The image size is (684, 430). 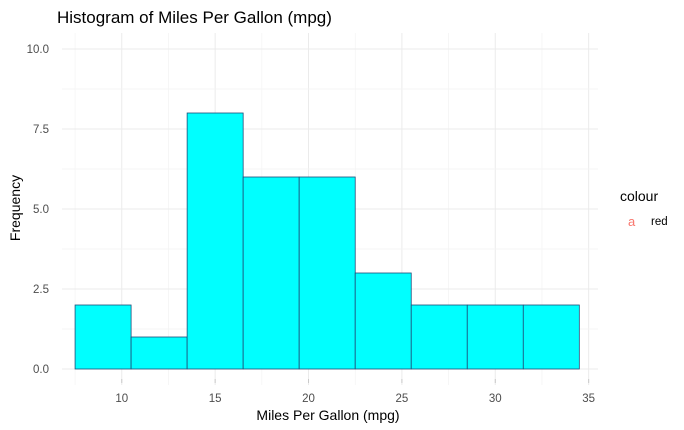 I want to click on x-axis-ticks: 10 15 20 25 30 35, so click(x=355, y=392).